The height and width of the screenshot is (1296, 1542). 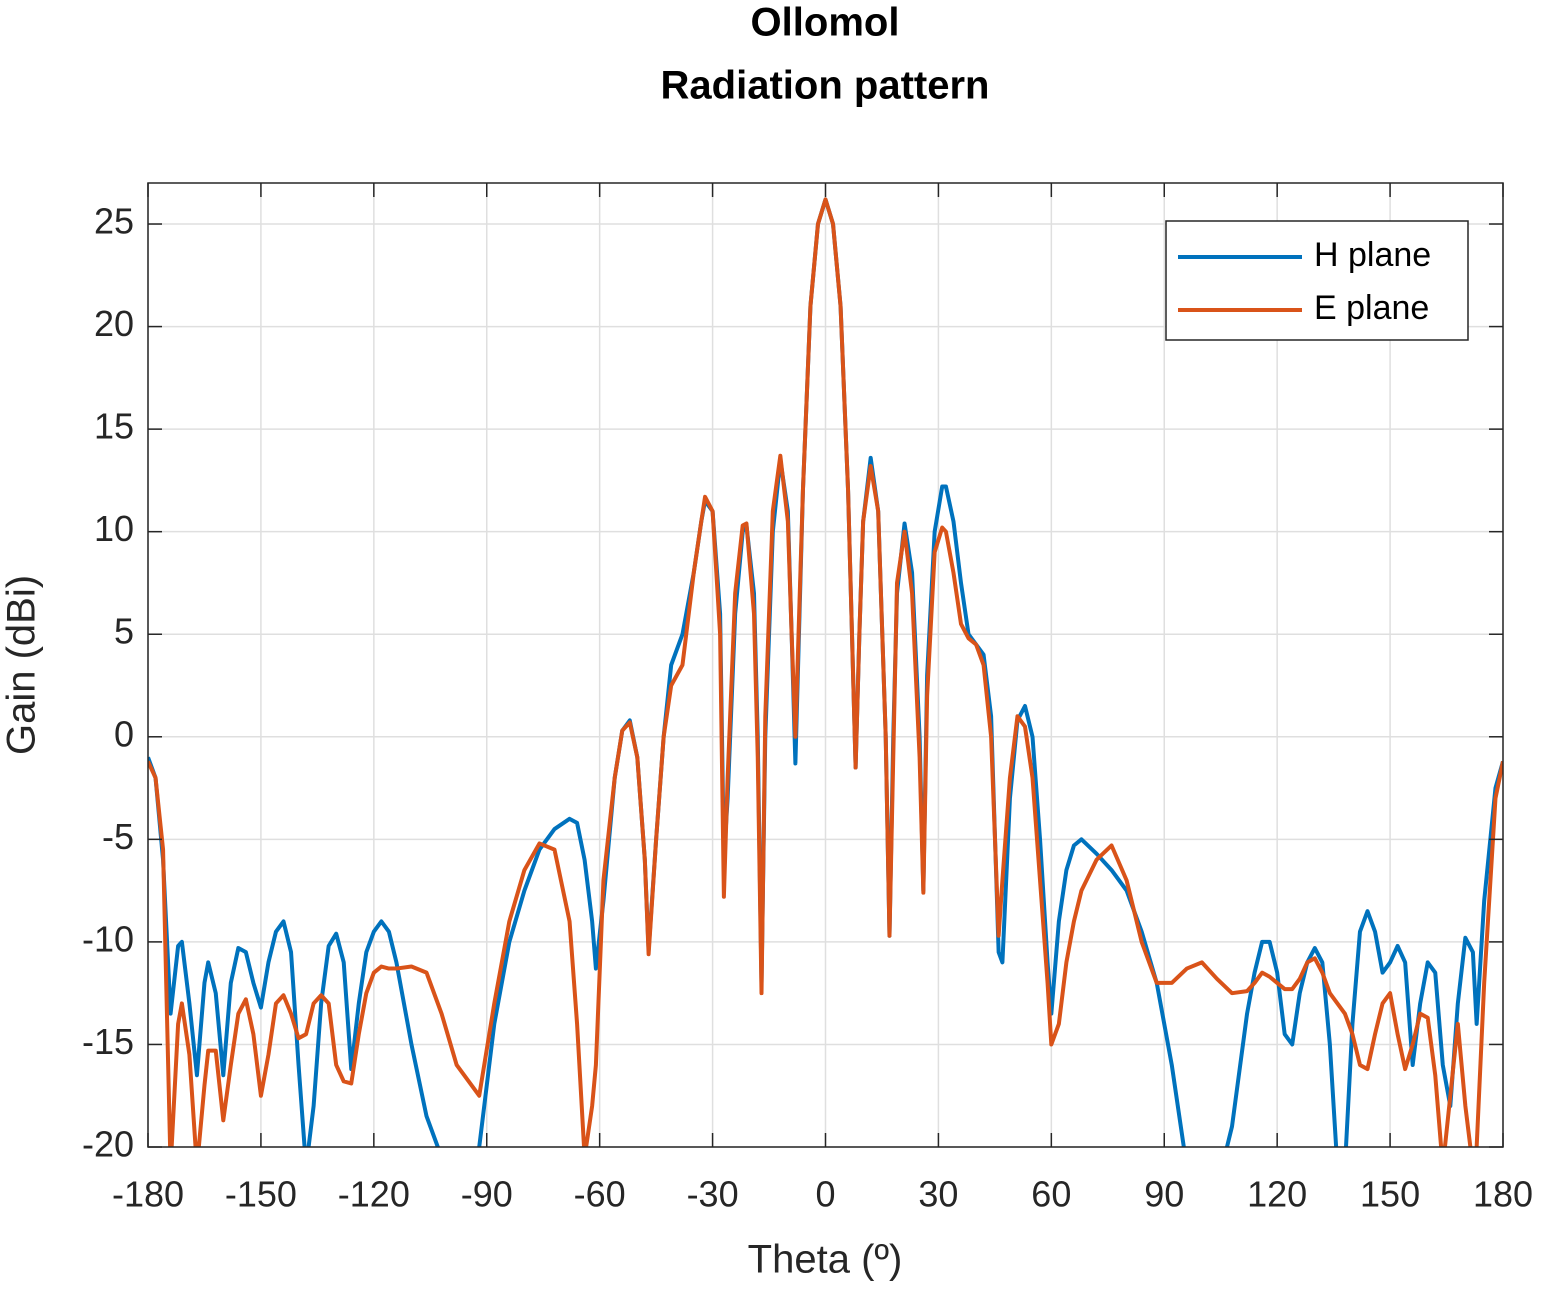 I want to click on chart-subtitle: Radiation pattern, so click(x=825, y=86).